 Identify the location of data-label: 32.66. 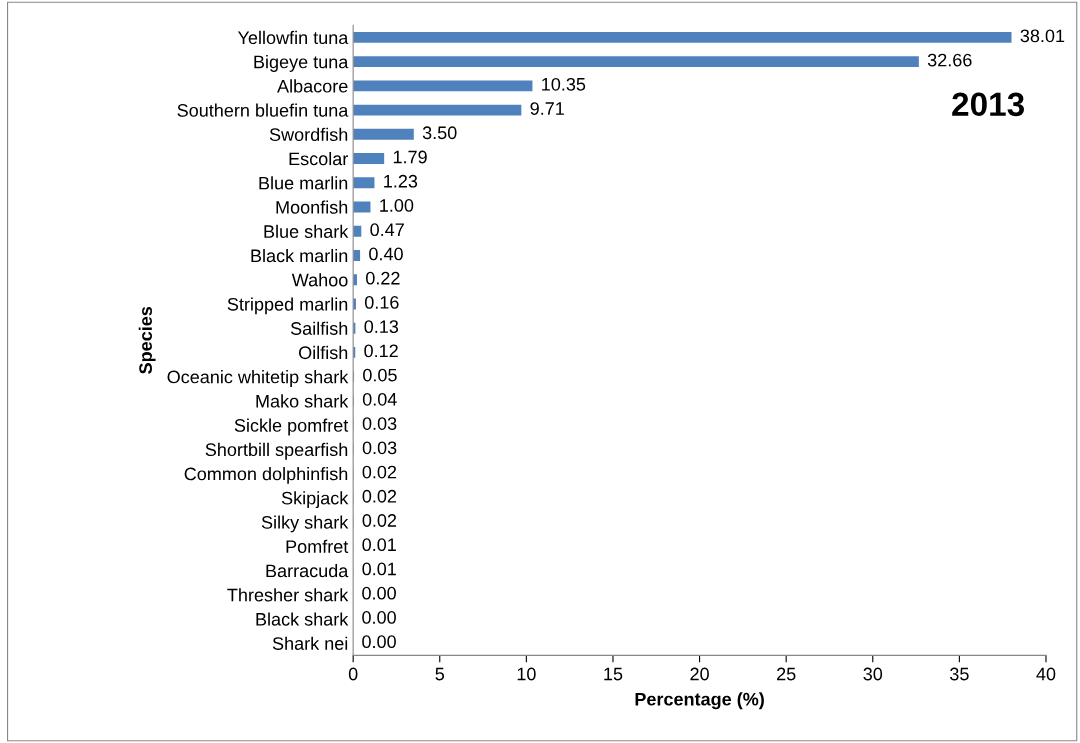
(949, 60).